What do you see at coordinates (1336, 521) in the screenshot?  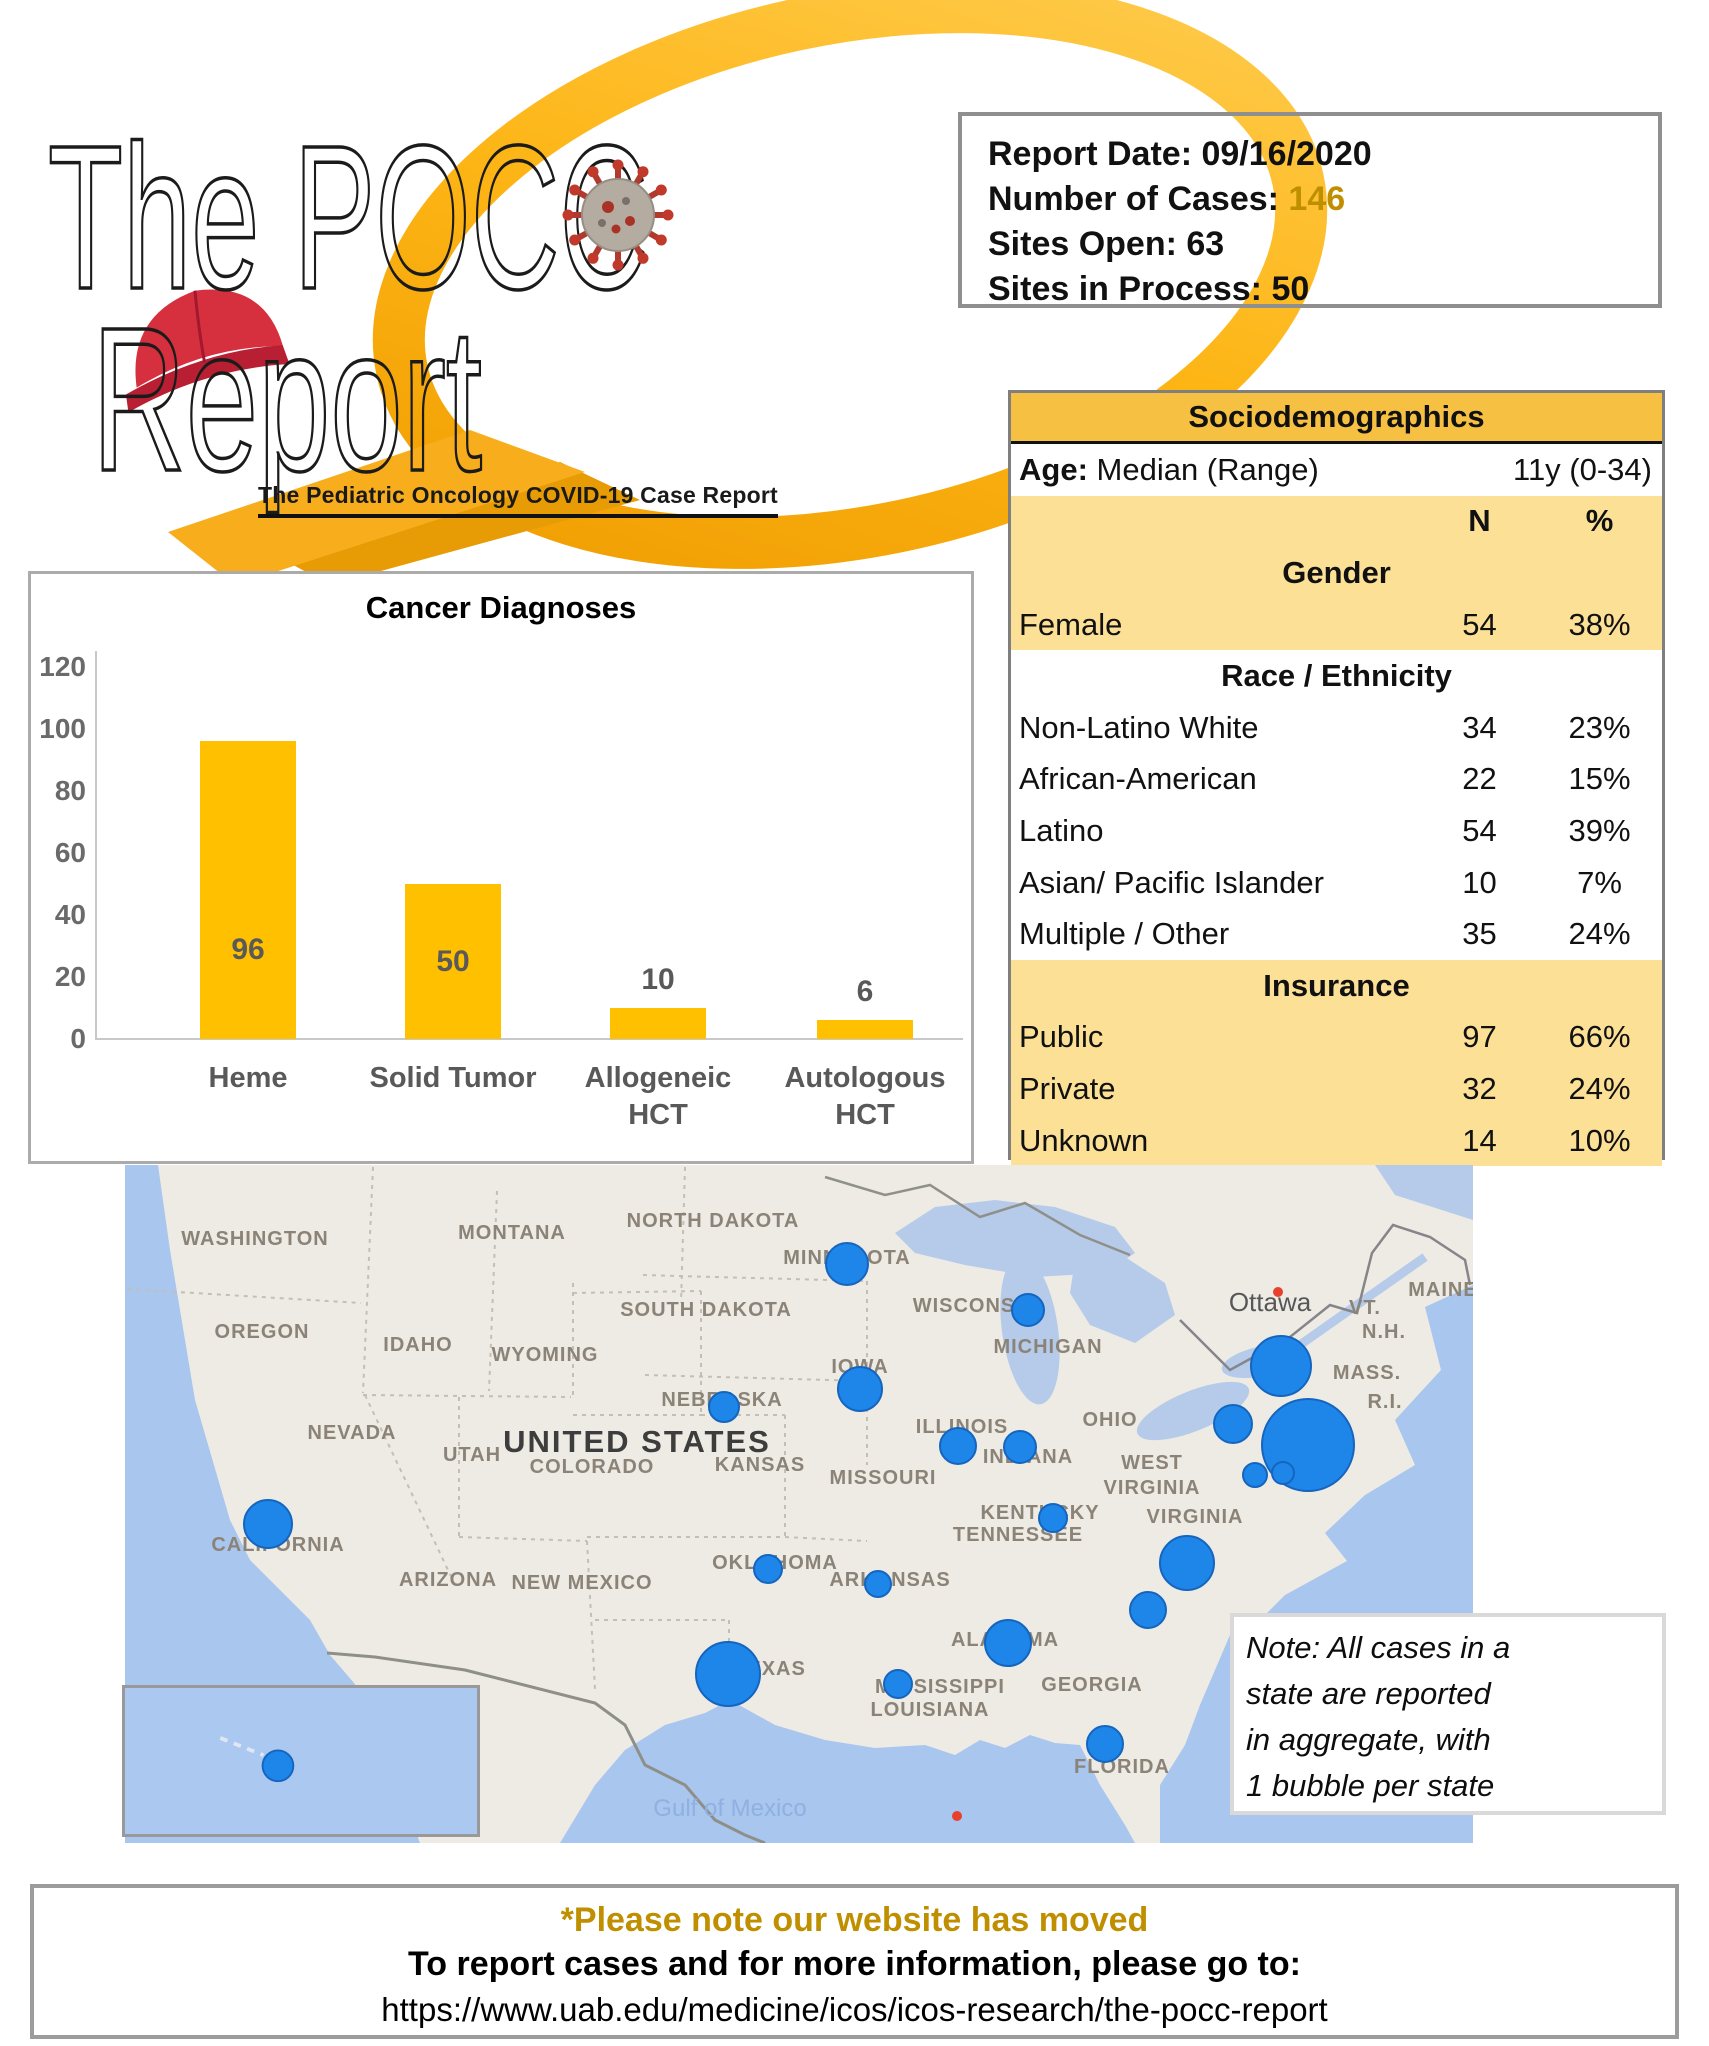 I see `column-headers: N %` at bounding box center [1336, 521].